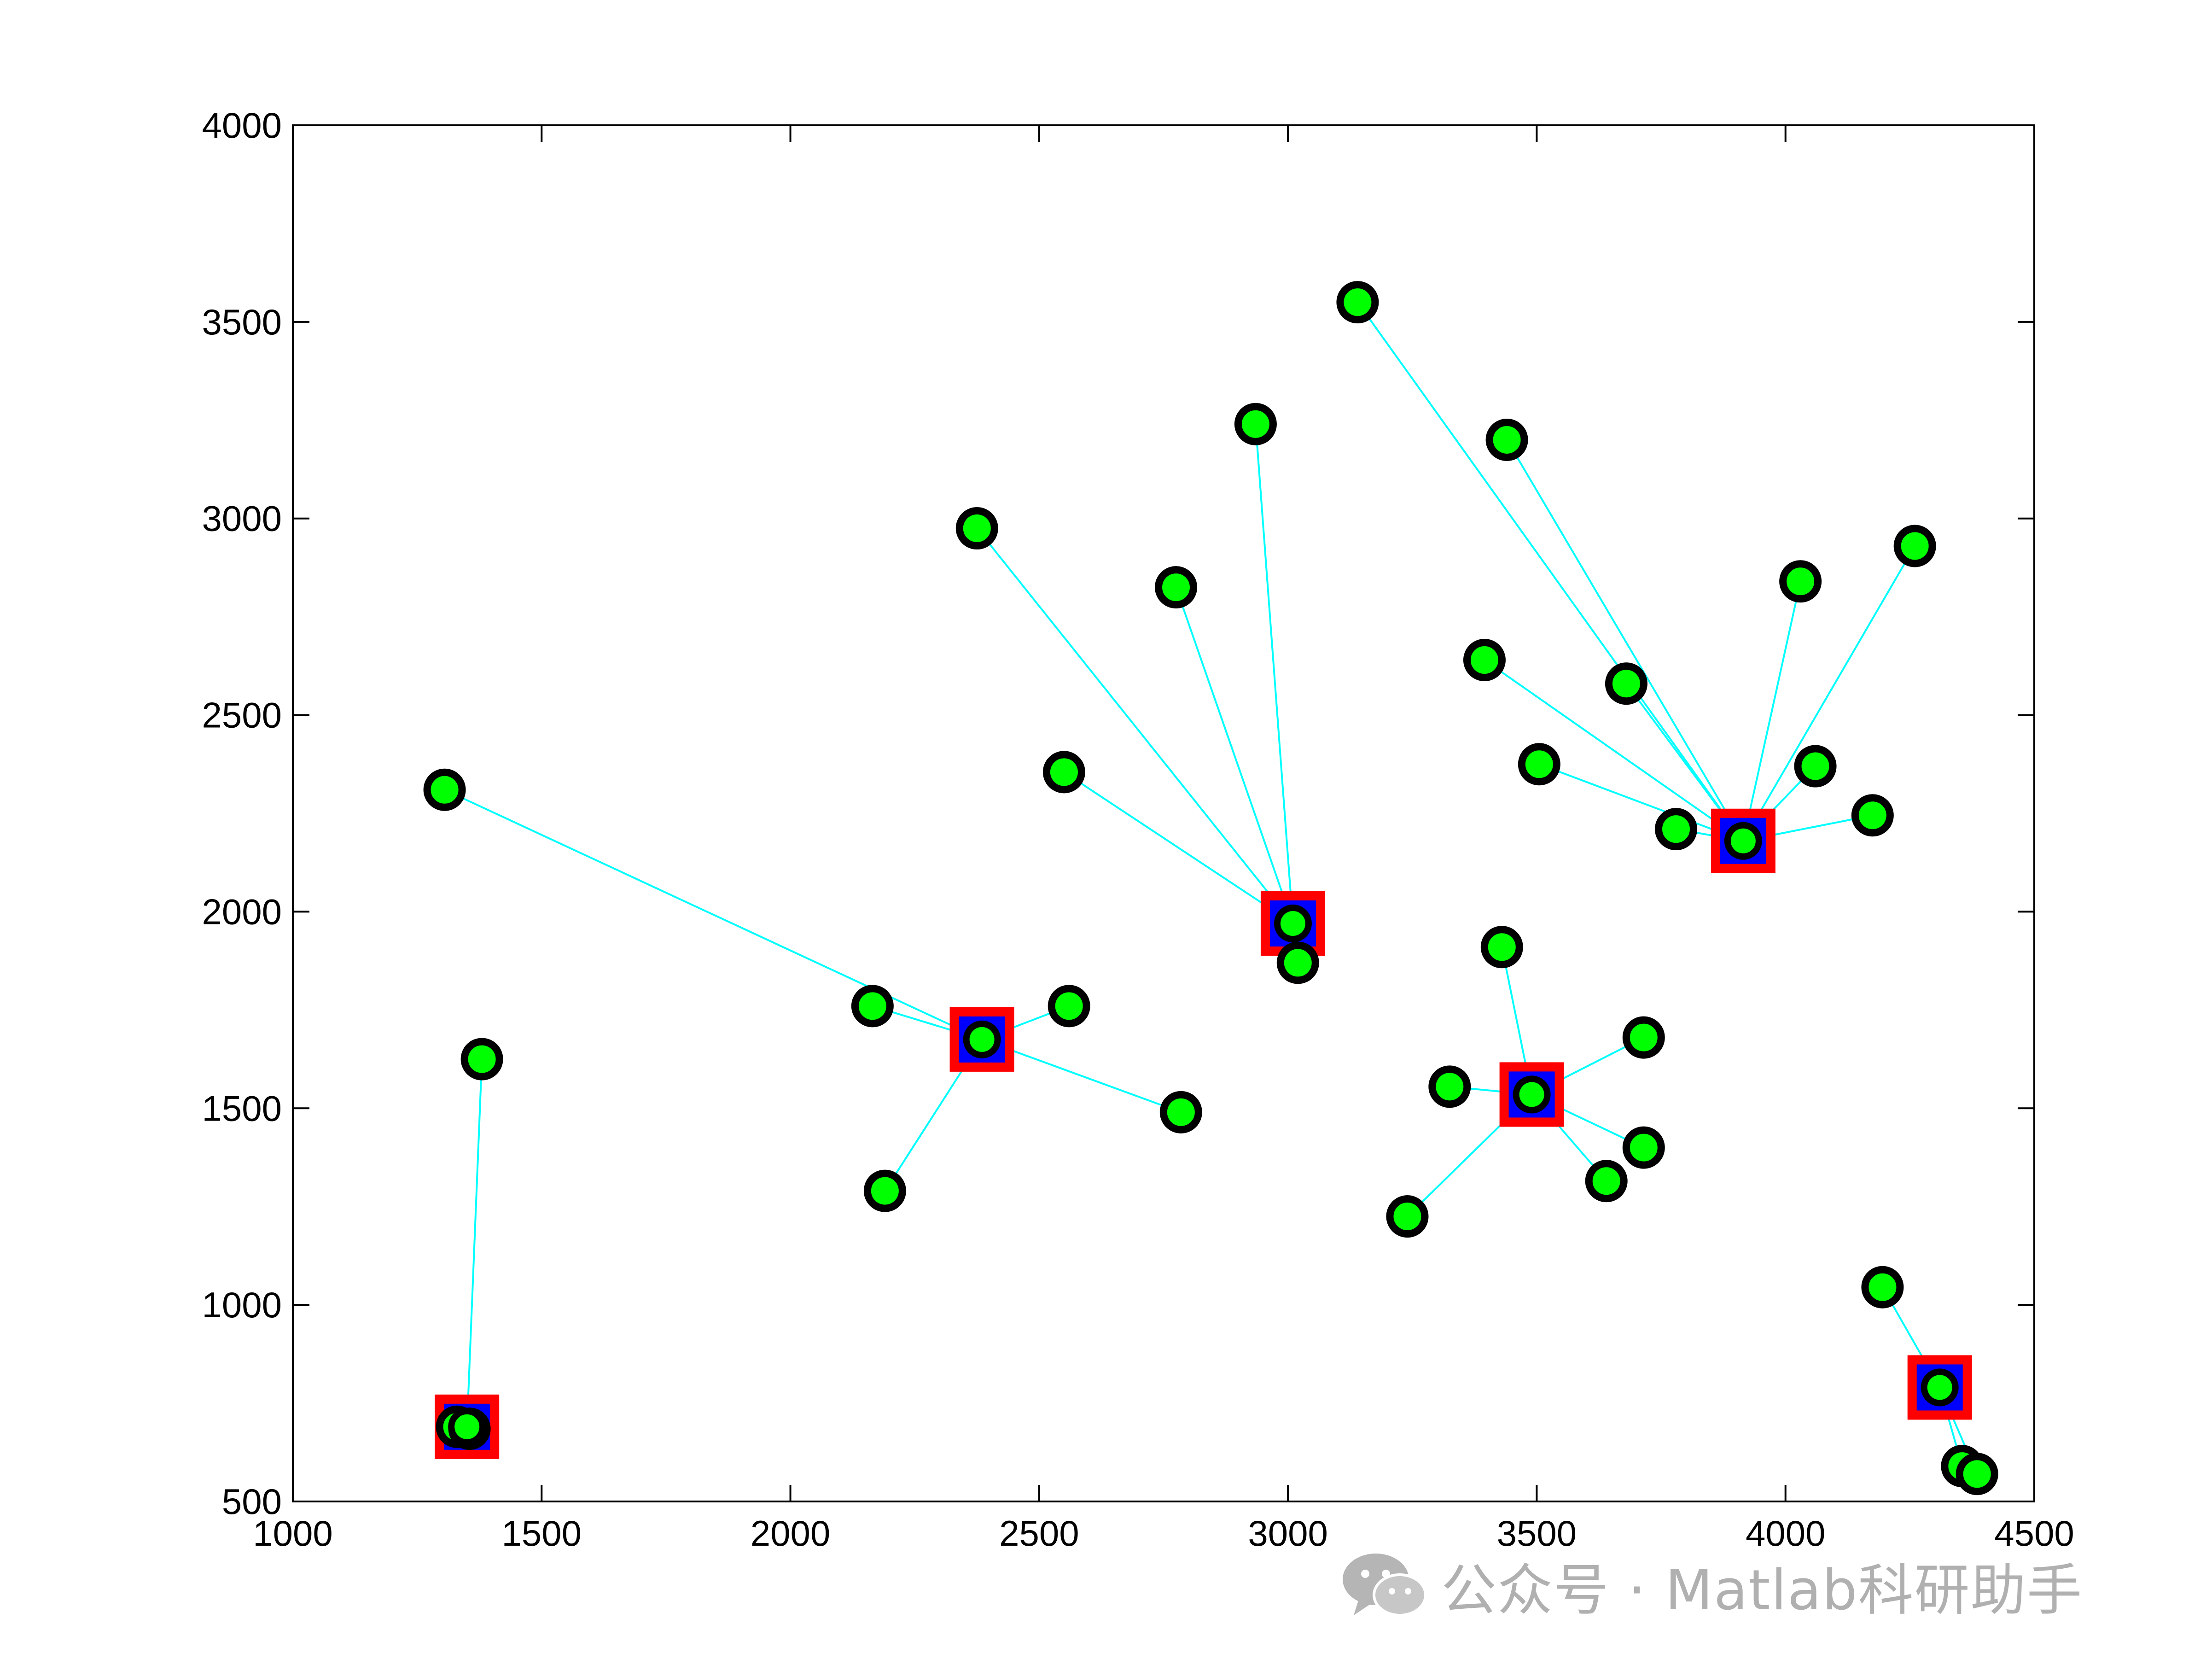  Describe the element at coordinates (242, 1305) in the screenshot. I see `y-tick-label: 1000` at that location.